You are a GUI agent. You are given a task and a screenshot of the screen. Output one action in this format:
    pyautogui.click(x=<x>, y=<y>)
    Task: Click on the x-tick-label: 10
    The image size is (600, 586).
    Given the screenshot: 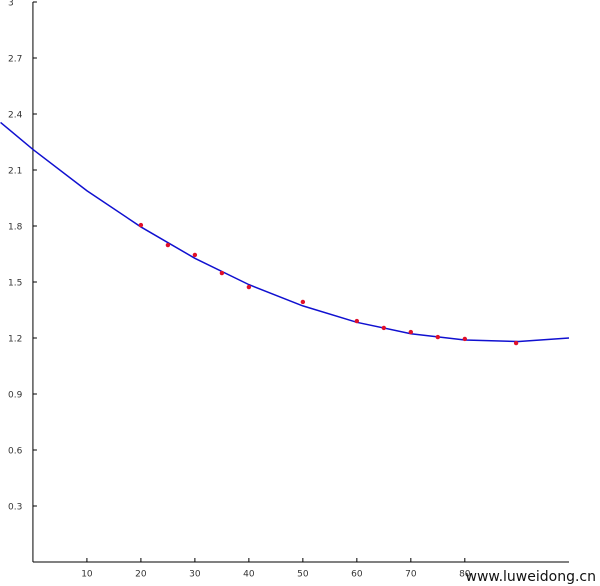 What is the action you would take?
    pyautogui.click(x=87, y=575)
    